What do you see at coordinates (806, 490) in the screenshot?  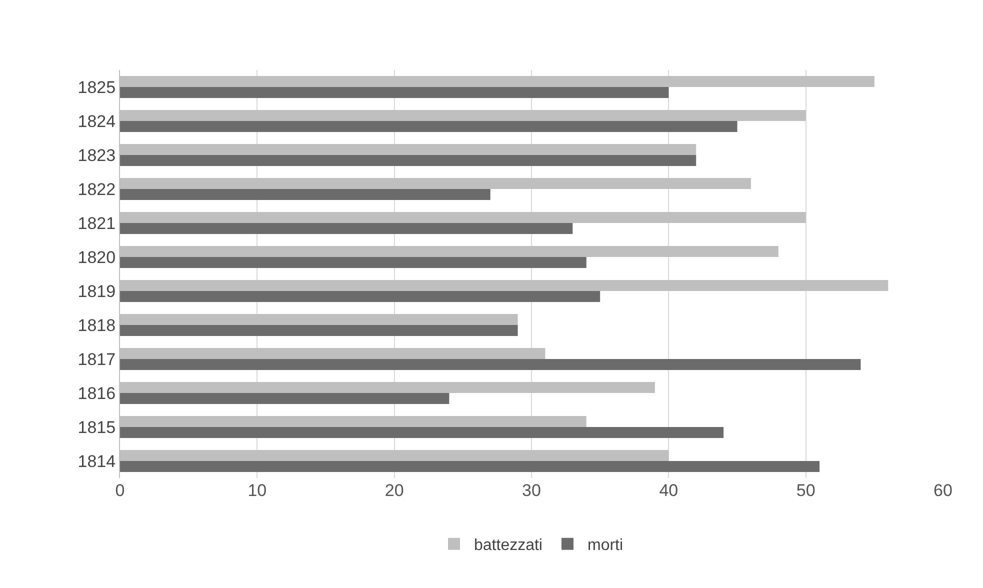 I see `x-tick-label: 50` at bounding box center [806, 490].